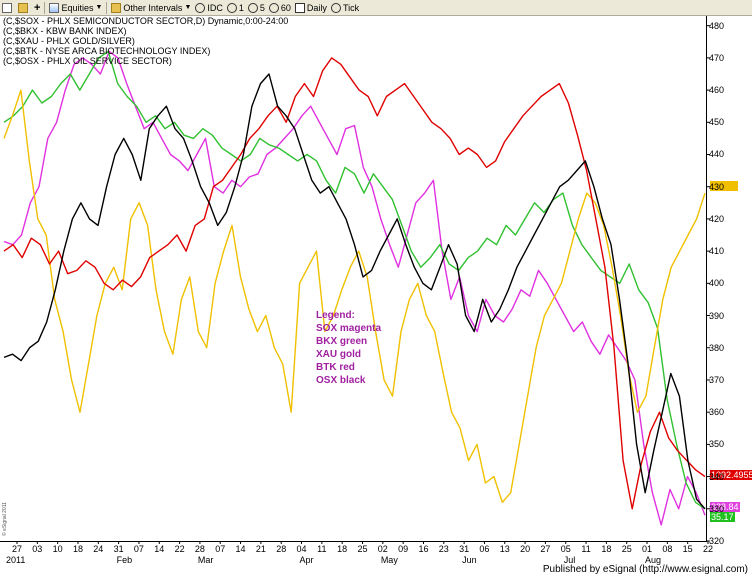  What do you see at coordinates (138, 549) in the screenshot?
I see `x-tick-label: 07` at bounding box center [138, 549].